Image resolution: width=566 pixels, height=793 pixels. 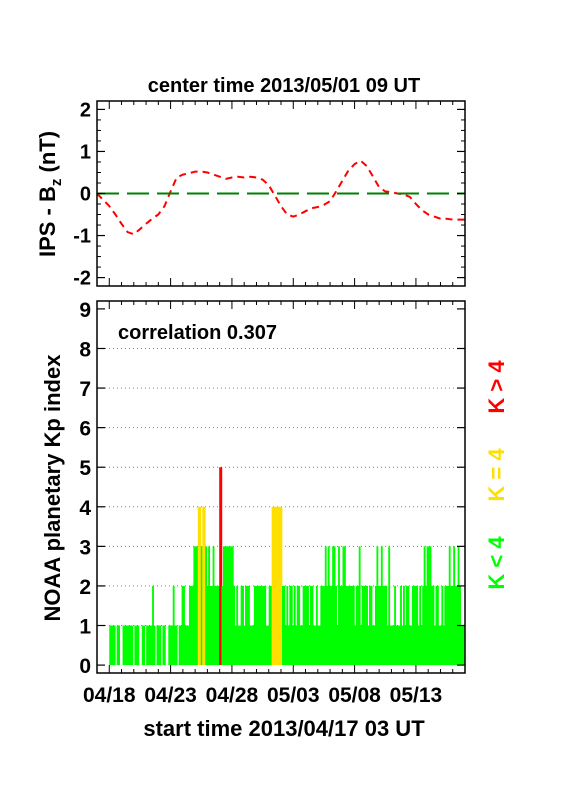 I want to click on kp-x-tick-label: 04/18, so click(x=109, y=695).